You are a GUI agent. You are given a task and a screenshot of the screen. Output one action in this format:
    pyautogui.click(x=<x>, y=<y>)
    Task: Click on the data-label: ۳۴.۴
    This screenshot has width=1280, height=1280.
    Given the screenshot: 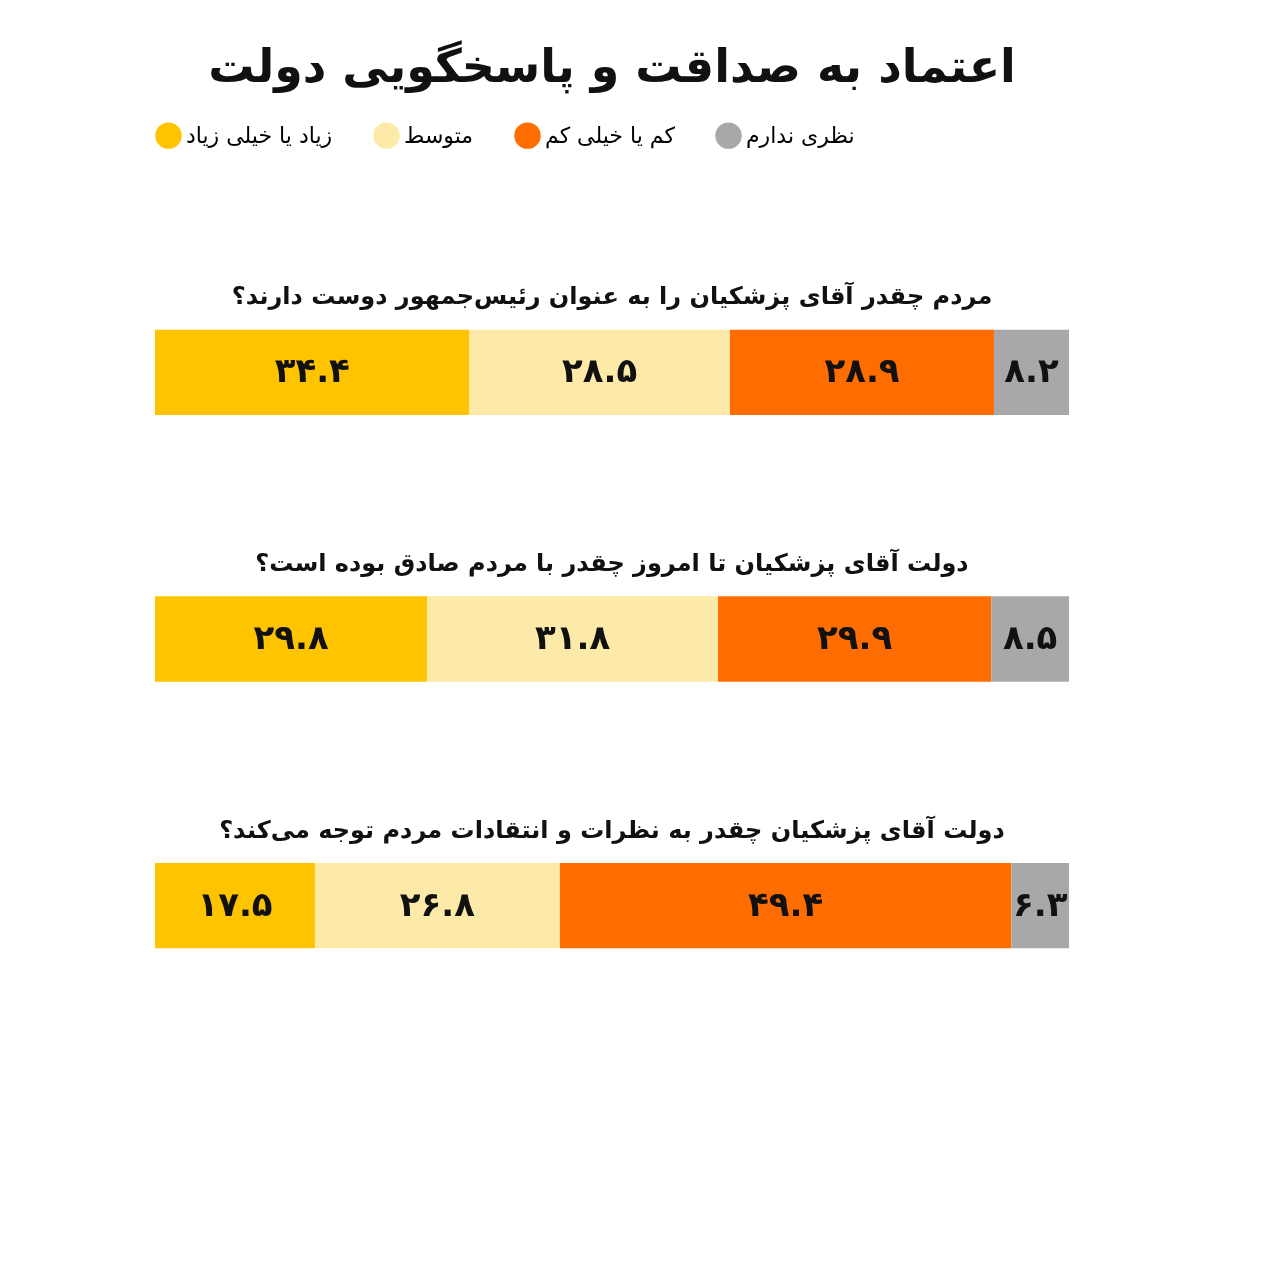 What is the action you would take?
    pyautogui.click(x=312, y=370)
    